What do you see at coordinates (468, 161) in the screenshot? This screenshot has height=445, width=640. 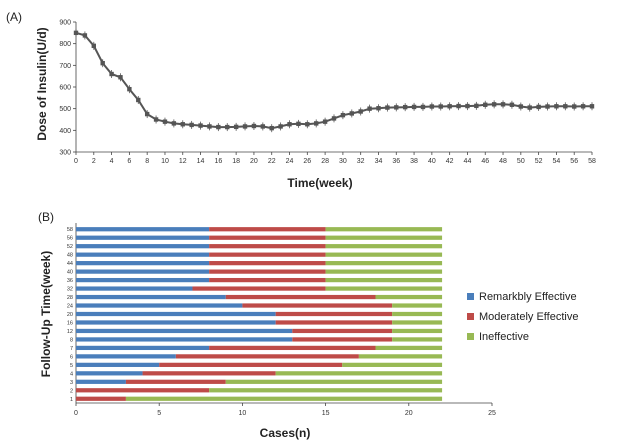 I see `panel-a-x-tick-label: 44` at bounding box center [468, 161].